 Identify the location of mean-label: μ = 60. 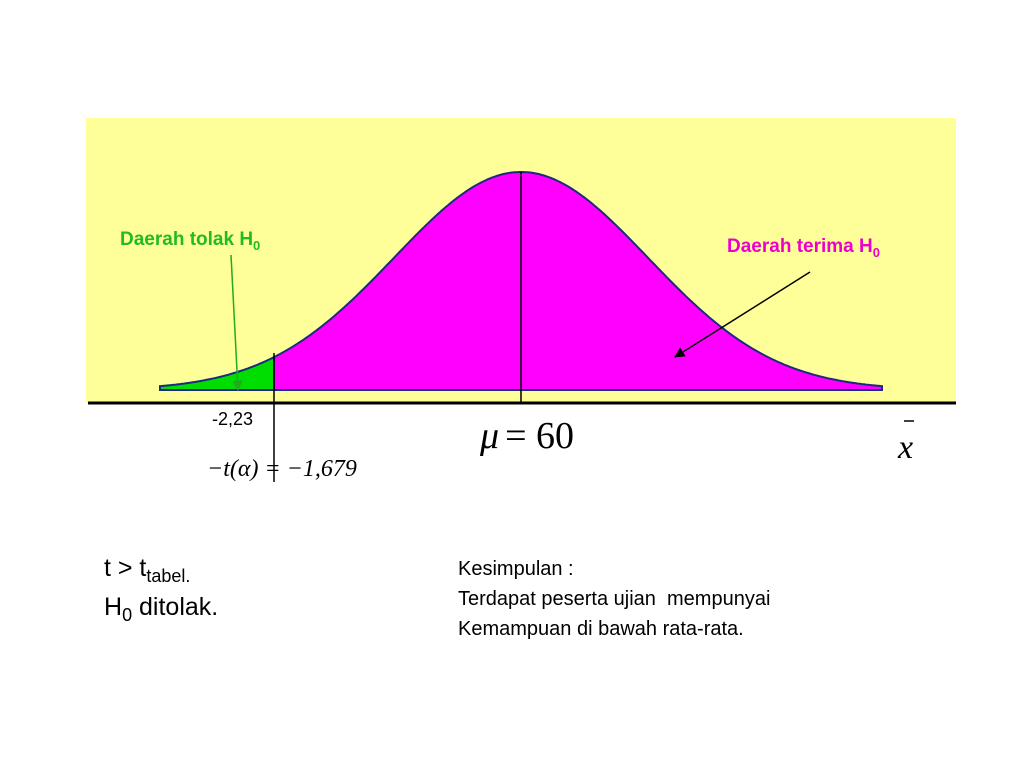
(526, 436).